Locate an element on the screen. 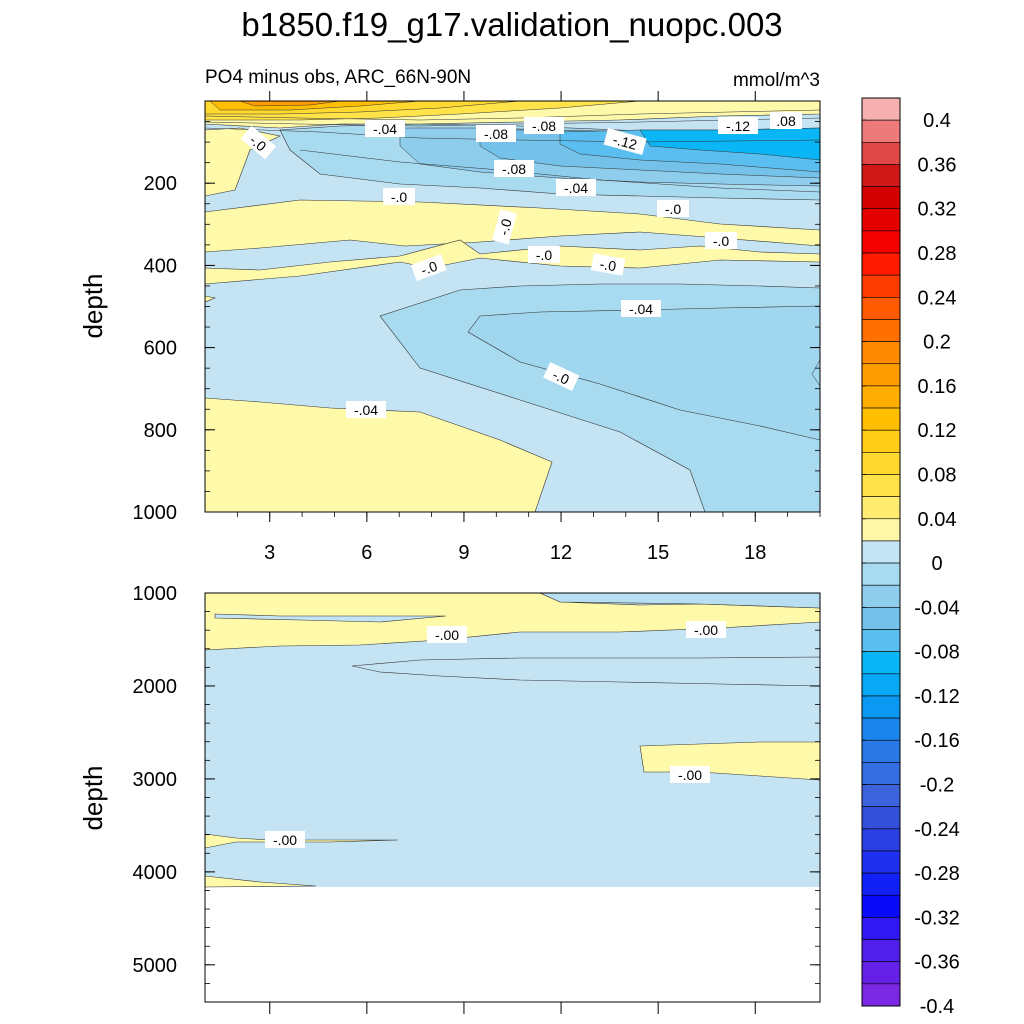 The width and height of the screenshot is (1024, 1024). upper-x-tick-label: 12 is located at coordinates (561, 553).